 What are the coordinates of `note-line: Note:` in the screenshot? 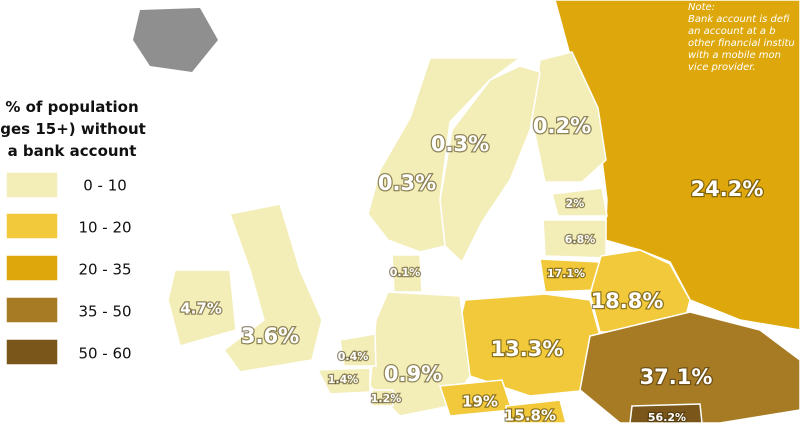 It's located at (701, 7).